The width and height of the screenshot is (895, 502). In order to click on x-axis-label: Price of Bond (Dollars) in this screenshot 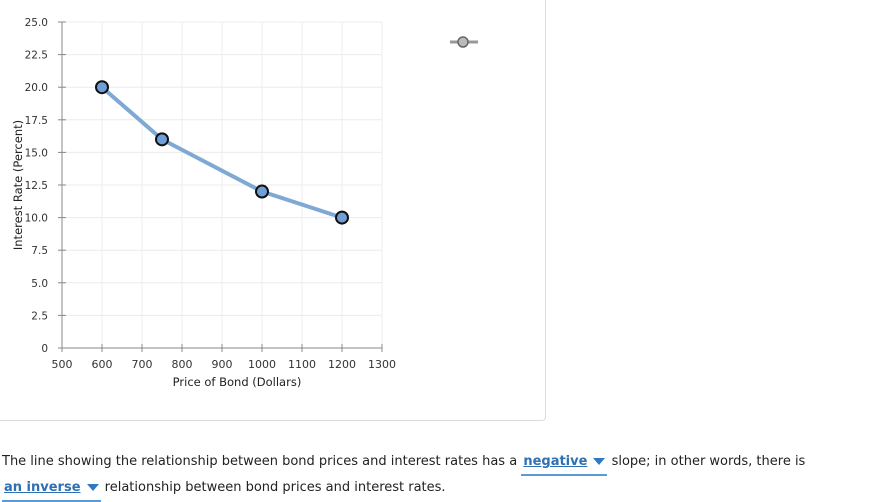, I will do `click(237, 382)`.